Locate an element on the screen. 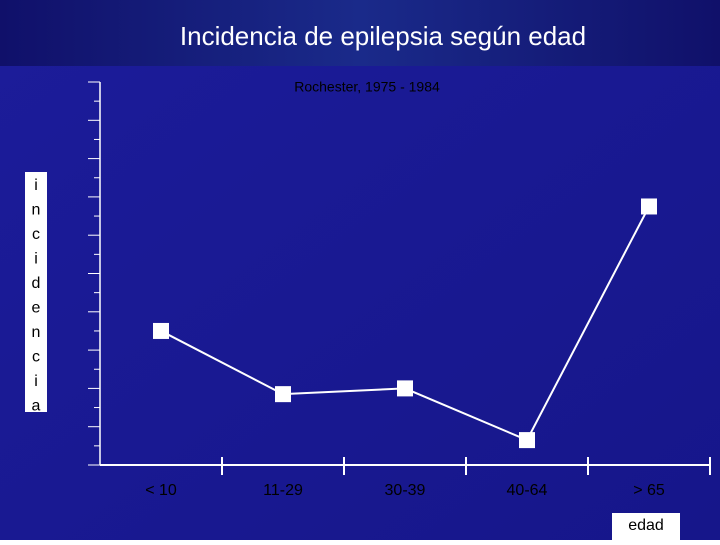  x-label-box is located at coordinates (646, 526).